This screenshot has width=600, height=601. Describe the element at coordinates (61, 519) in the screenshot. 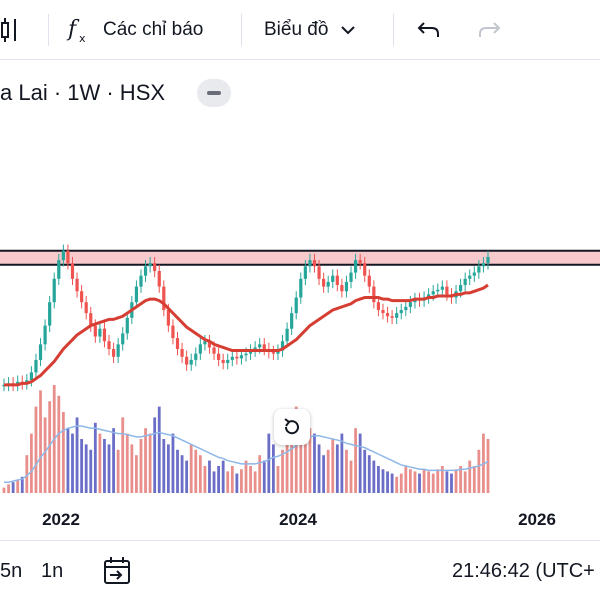

I see `x-tick-label: 2022` at that location.